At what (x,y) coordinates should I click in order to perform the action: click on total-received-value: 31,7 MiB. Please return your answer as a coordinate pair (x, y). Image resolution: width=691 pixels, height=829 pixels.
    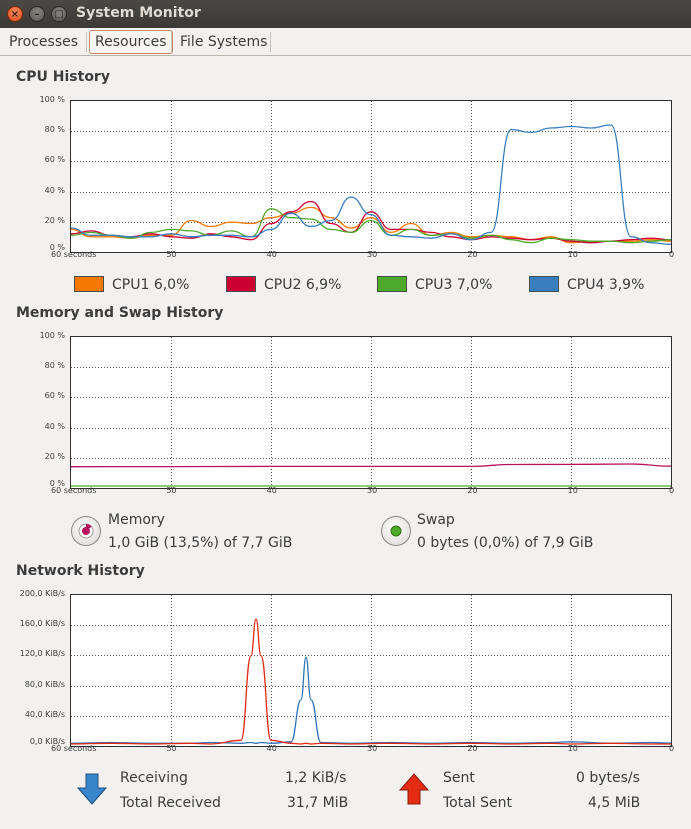
    Looking at the image, I should click on (318, 803).